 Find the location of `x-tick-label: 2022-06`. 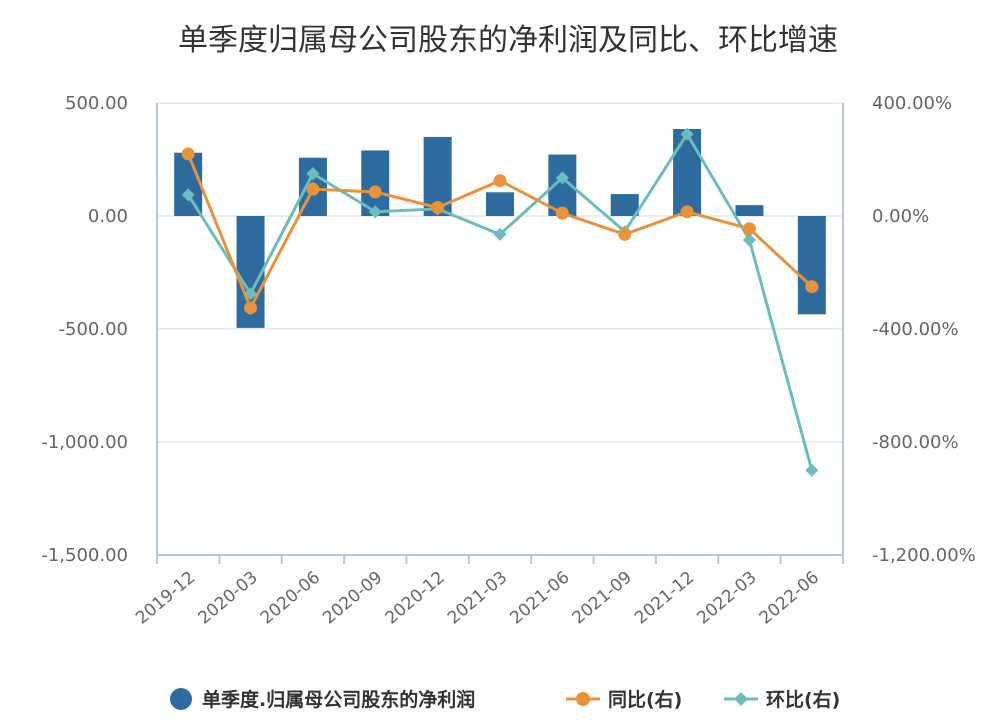

x-tick-label: 2022-06 is located at coordinates (789, 598).